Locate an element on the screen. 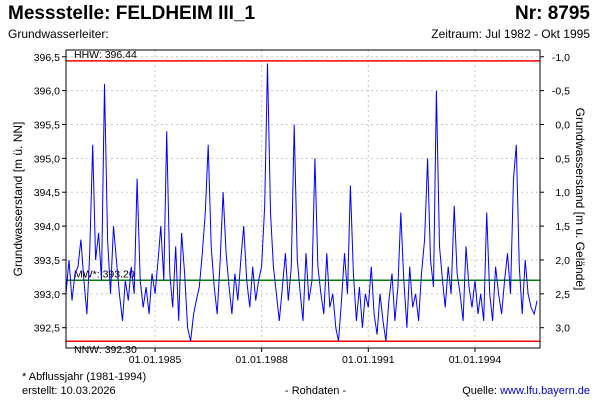 This screenshot has width=600, height=400. right-tick-label: 1,5 is located at coordinates (562, 227).